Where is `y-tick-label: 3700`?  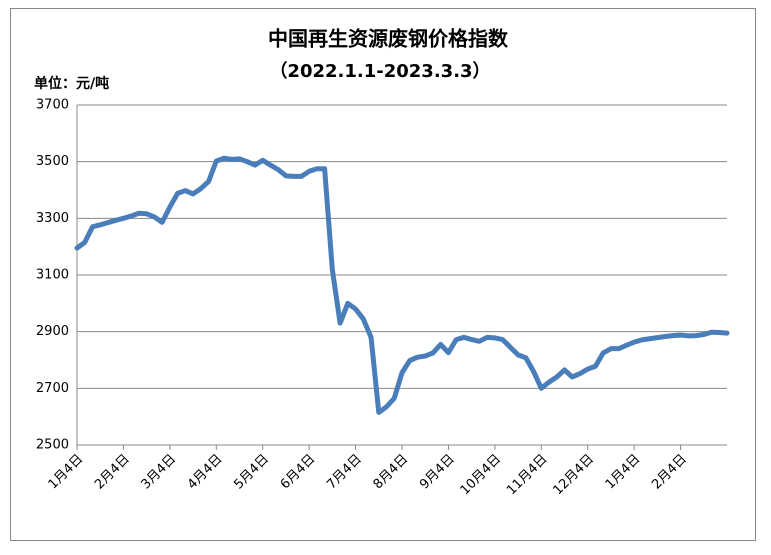 y-tick-label: 3700 is located at coordinates (52, 105).